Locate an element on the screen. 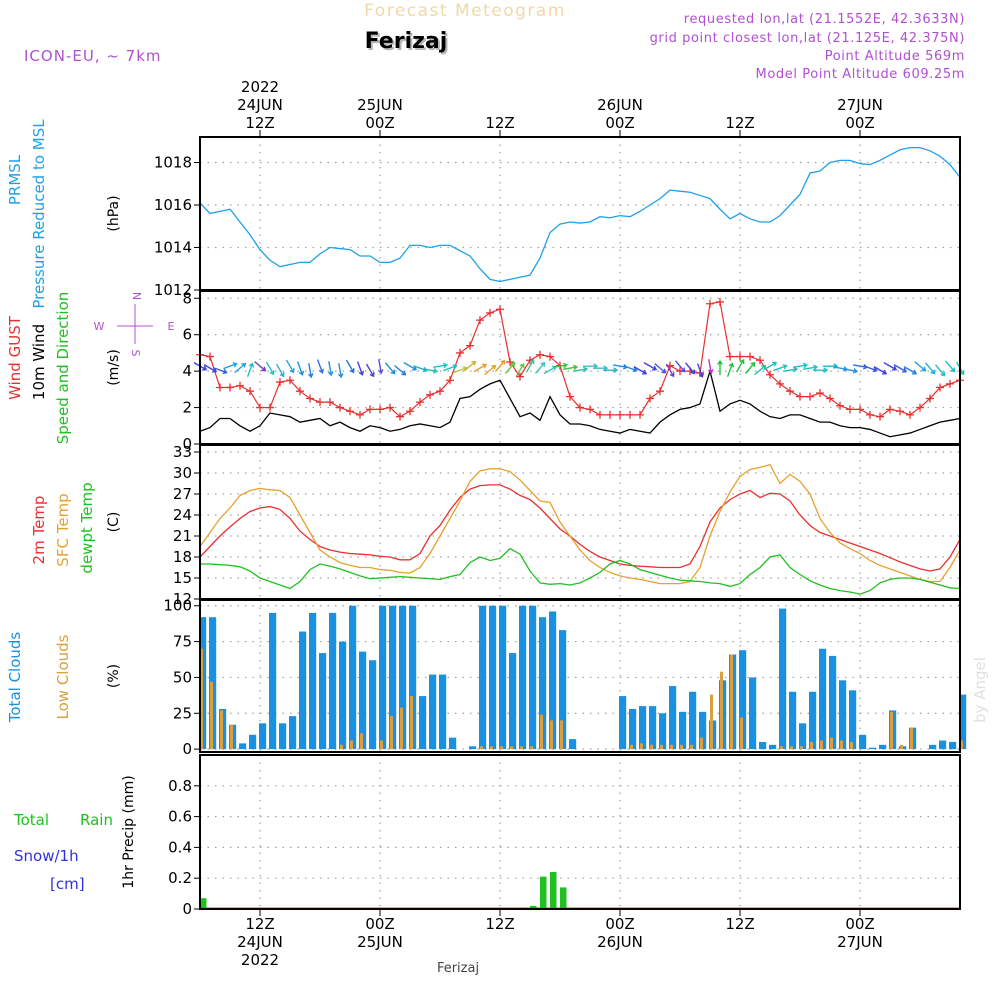 The height and width of the screenshot is (1000, 1000). x-tick-label-top: 25JUN is located at coordinates (380, 105).